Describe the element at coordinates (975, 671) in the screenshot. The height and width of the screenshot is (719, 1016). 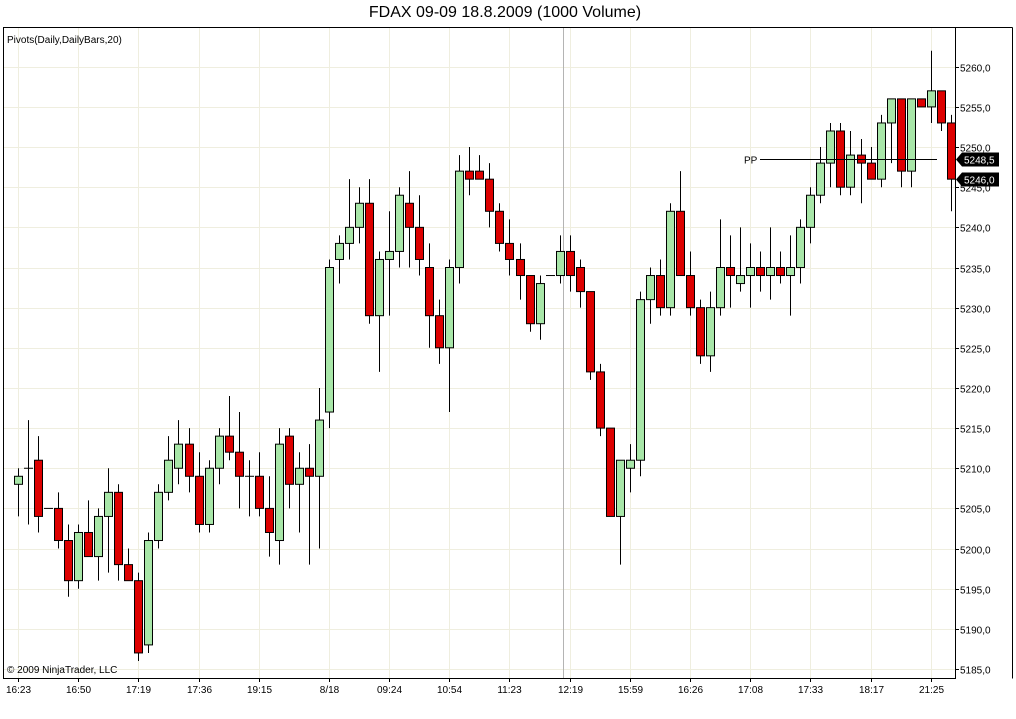
I see `y-tick-label: 5185,0` at that location.